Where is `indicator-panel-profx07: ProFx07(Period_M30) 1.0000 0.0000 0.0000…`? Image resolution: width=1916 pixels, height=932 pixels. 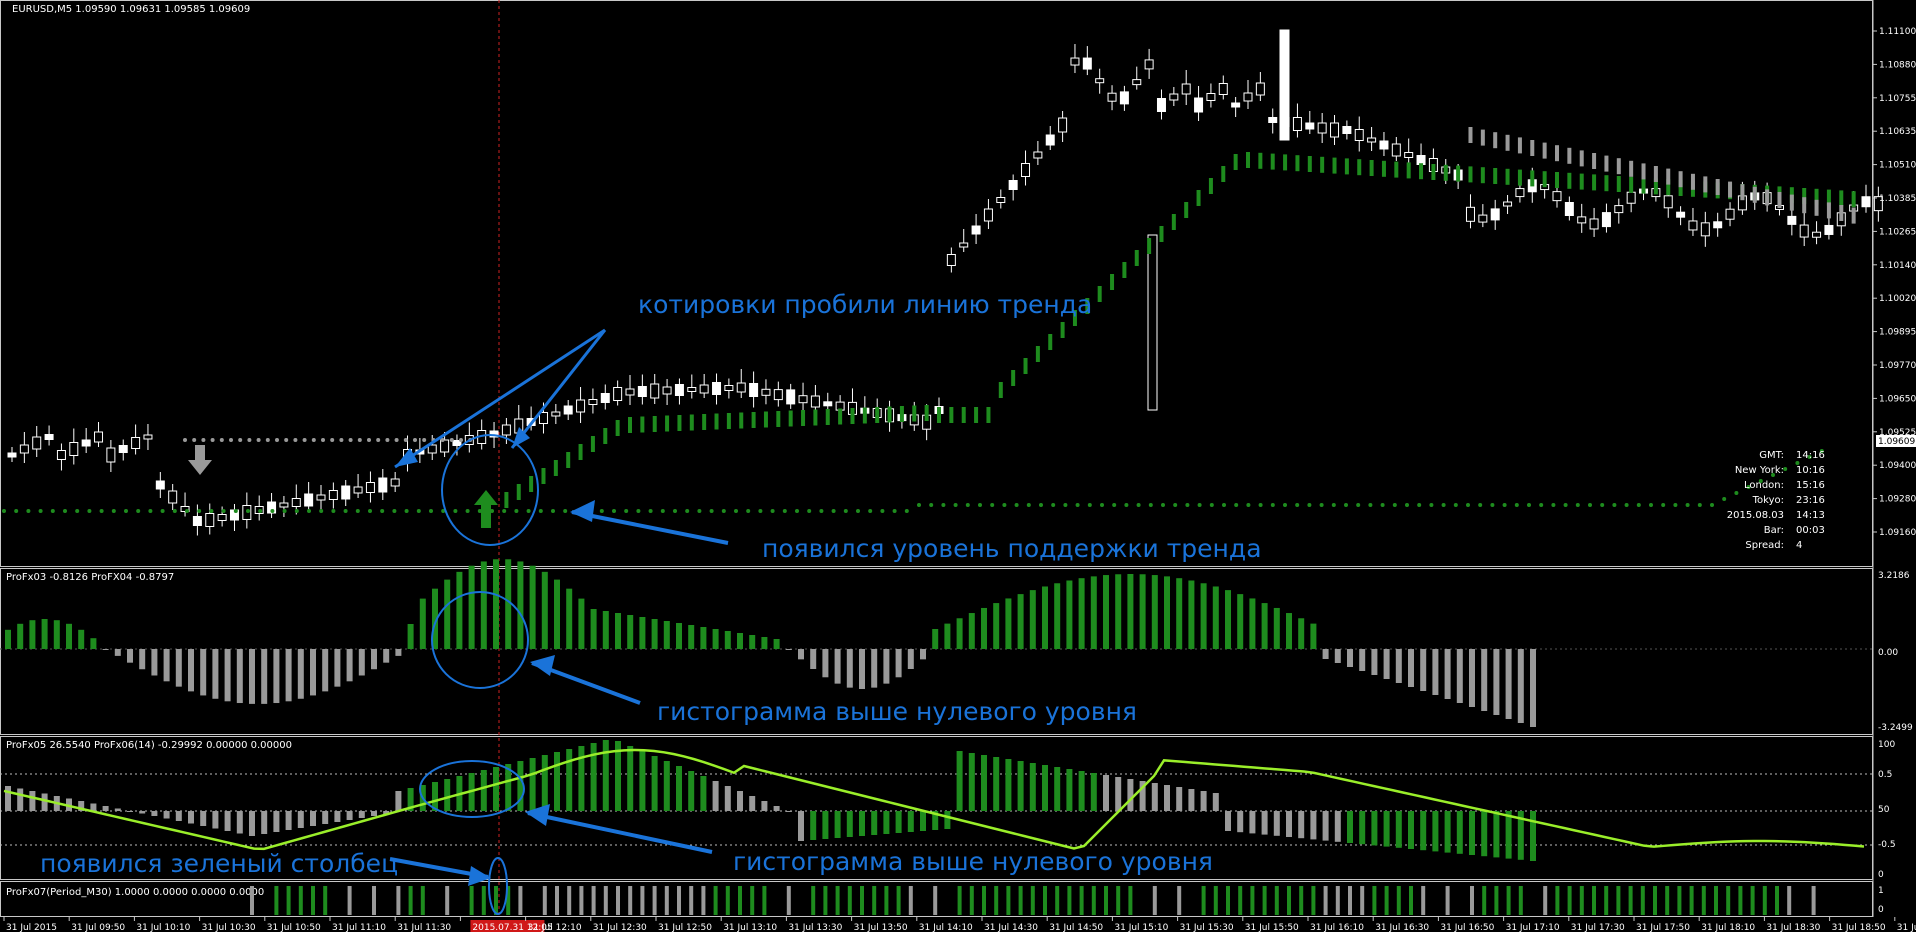
indicator-panel-profx07: ProFx07(Period_M30) 1.0000 0.0000 0.0000… is located at coordinates (911, 900).